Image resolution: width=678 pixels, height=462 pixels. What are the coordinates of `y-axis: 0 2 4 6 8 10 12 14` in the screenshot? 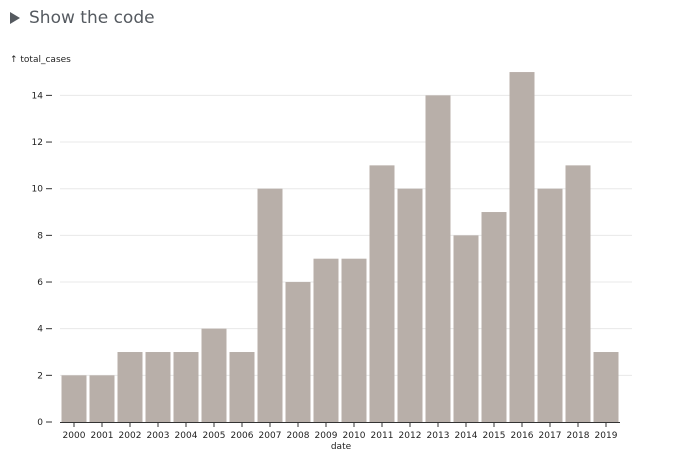 It's located at (42, 259).